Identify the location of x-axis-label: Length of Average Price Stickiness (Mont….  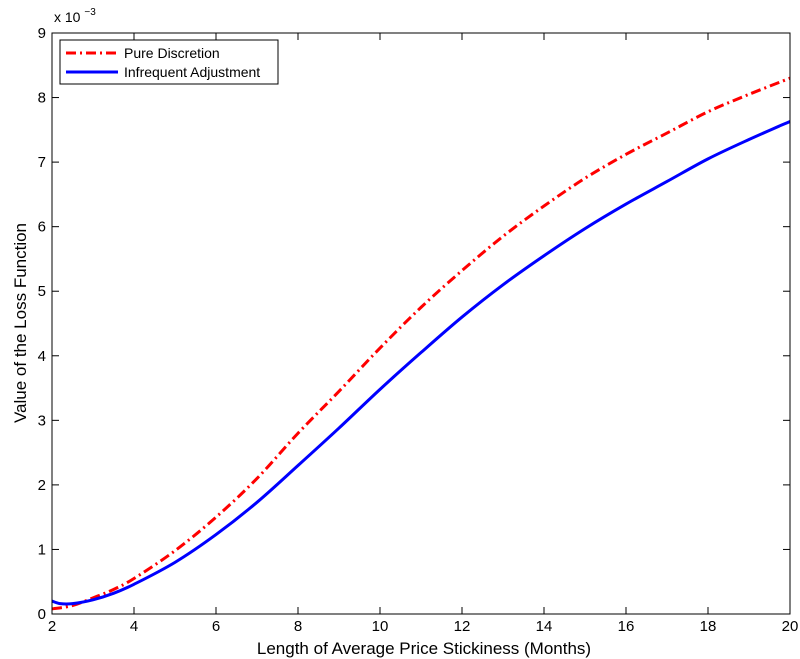
(424, 648).